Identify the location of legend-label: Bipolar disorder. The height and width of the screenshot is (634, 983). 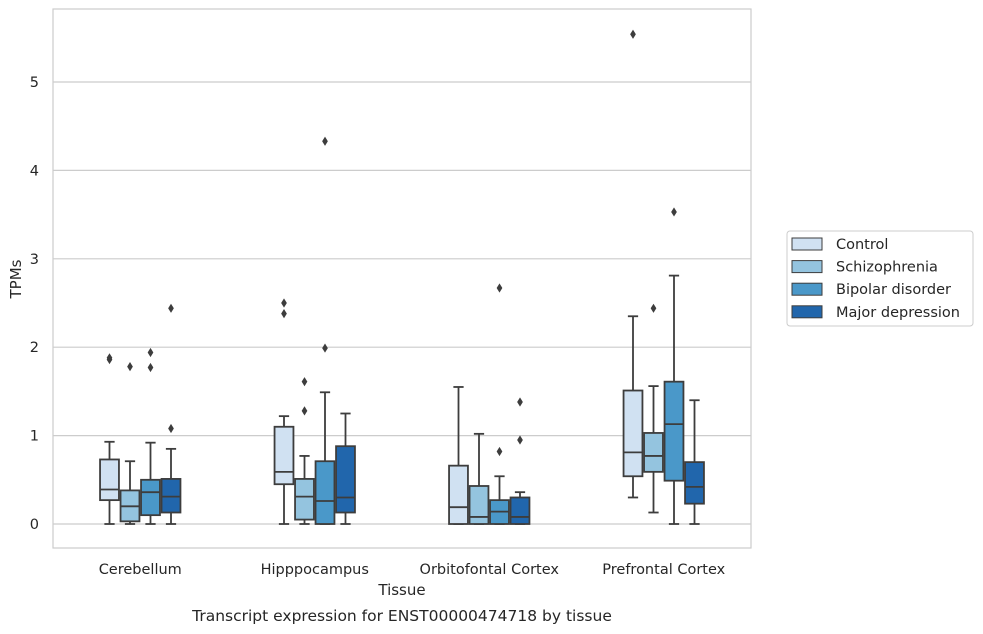
(893, 290).